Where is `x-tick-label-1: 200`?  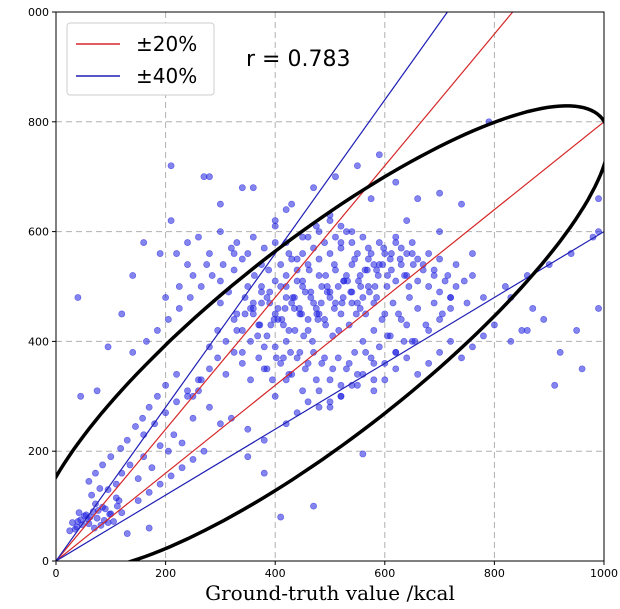 x-tick-label-1: 200 is located at coordinates (165, 573).